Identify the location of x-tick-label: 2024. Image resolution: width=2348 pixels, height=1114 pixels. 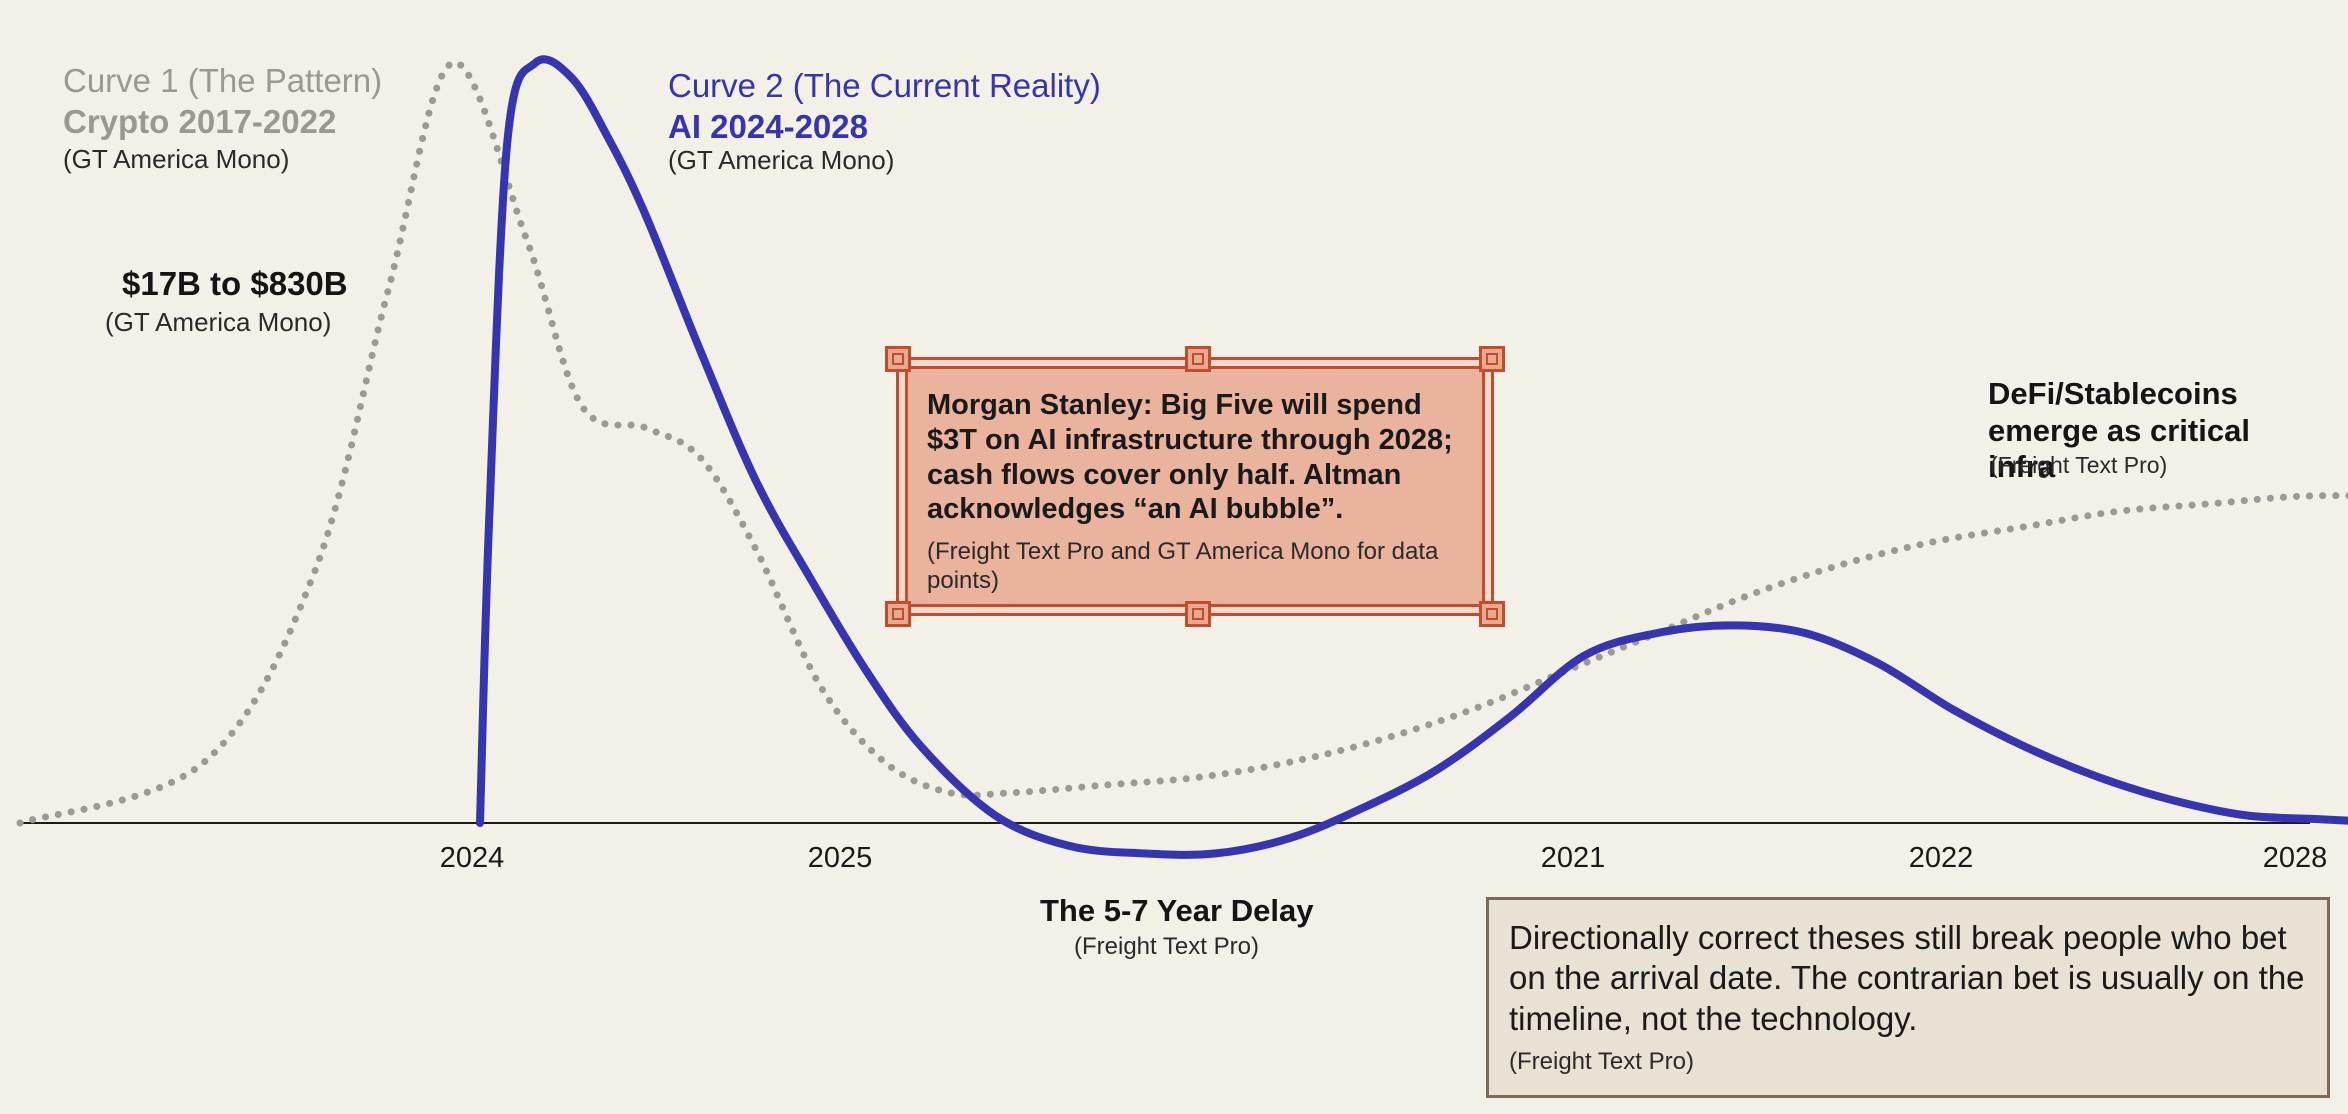
(472, 858).